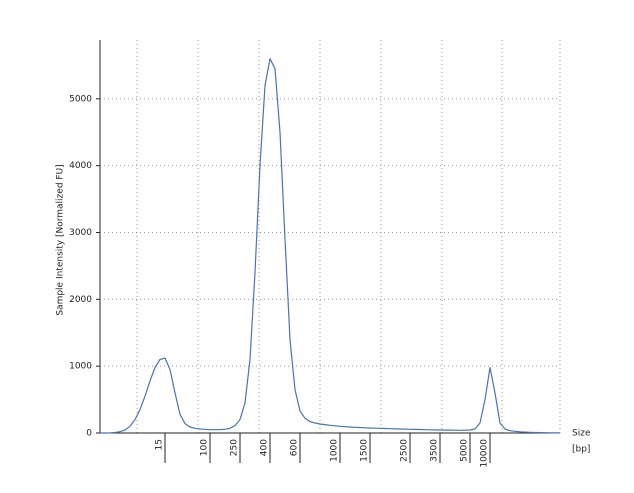 This screenshot has height=493, width=634. What do you see at coordinates (80, 166) in the screenshot?
I see `y-tick-label: 4000` at bounding box center [80, 166].